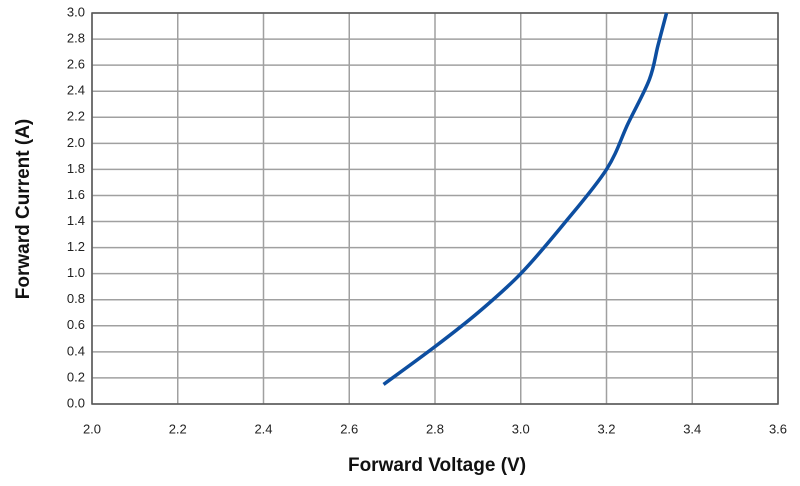 This screenshot has width=800, height=486. What do you see at coordinates (76, 38) in the screenshot?
I see `y-tick-label: 2.8` at bounding box center [76, 38].